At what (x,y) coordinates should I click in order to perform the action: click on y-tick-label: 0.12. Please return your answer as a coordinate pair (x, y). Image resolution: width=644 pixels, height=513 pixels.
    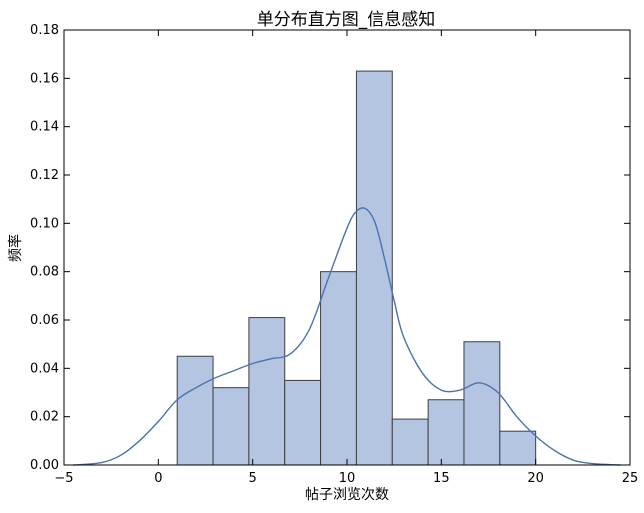
    Looking at the image, I should click on (44, 175).